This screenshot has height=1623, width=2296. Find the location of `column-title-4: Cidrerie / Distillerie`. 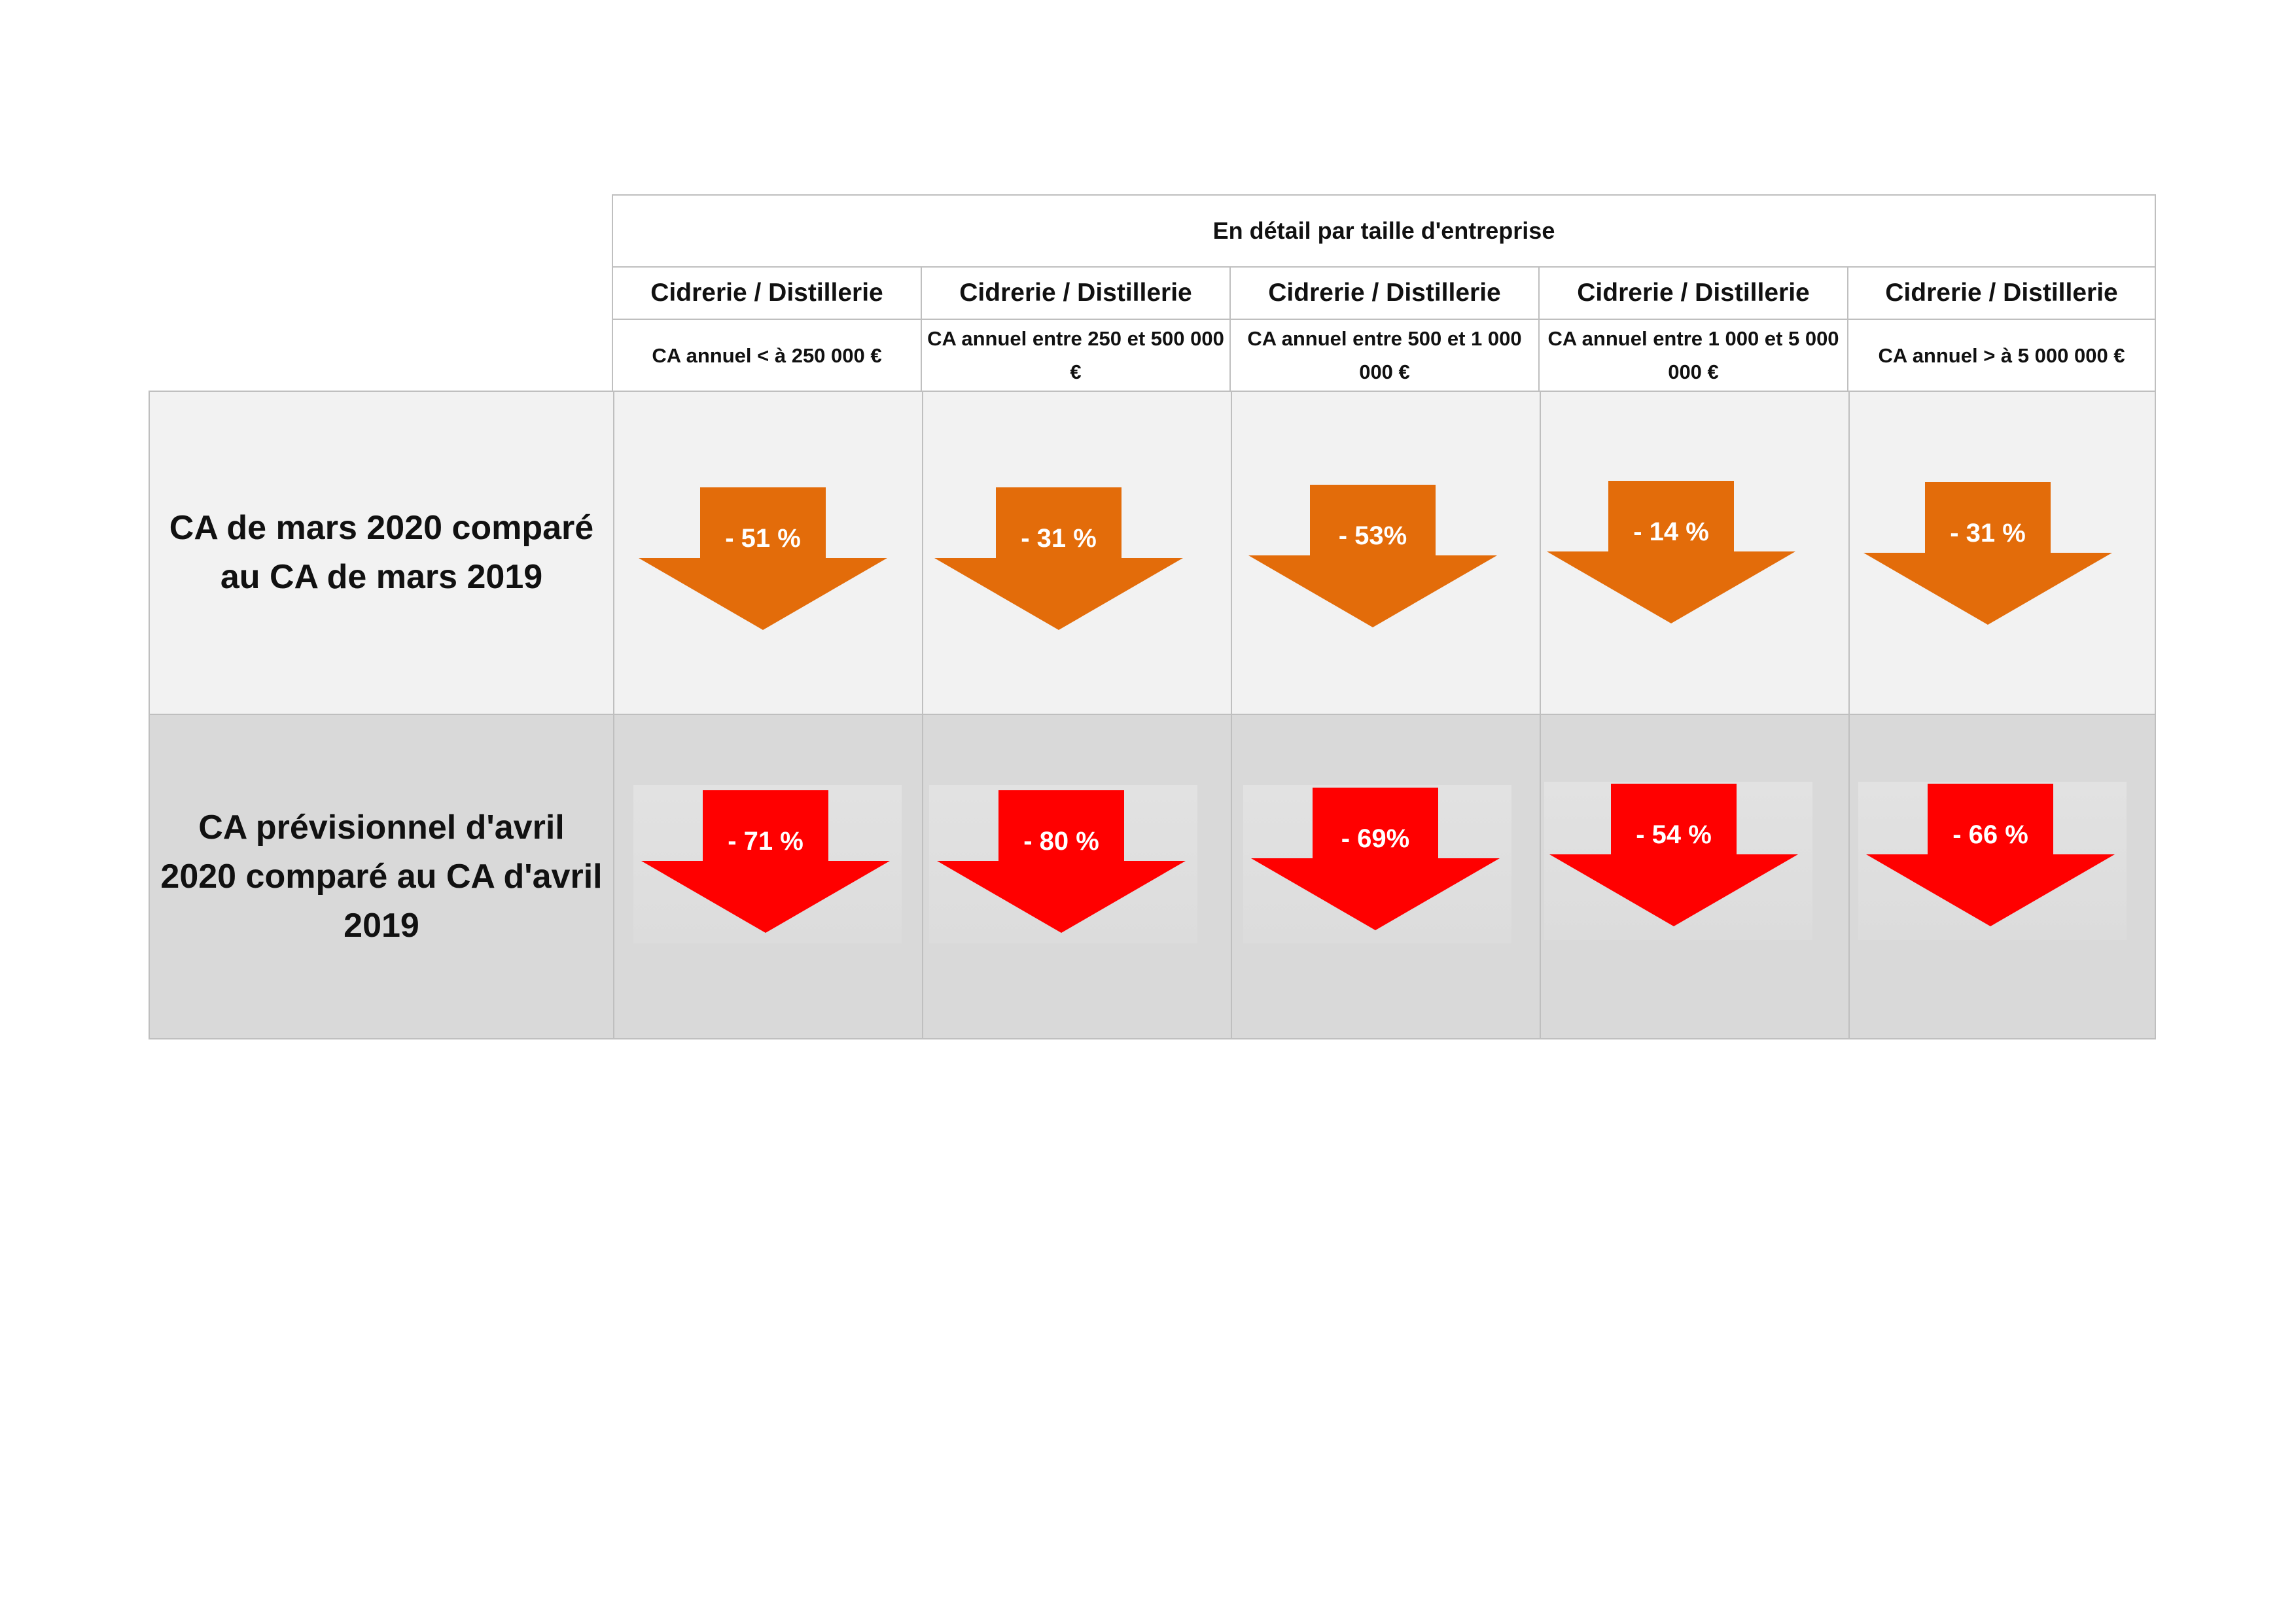

column-title-4: Cidrerie / Distillerie is located at coordinates (1693, 293).